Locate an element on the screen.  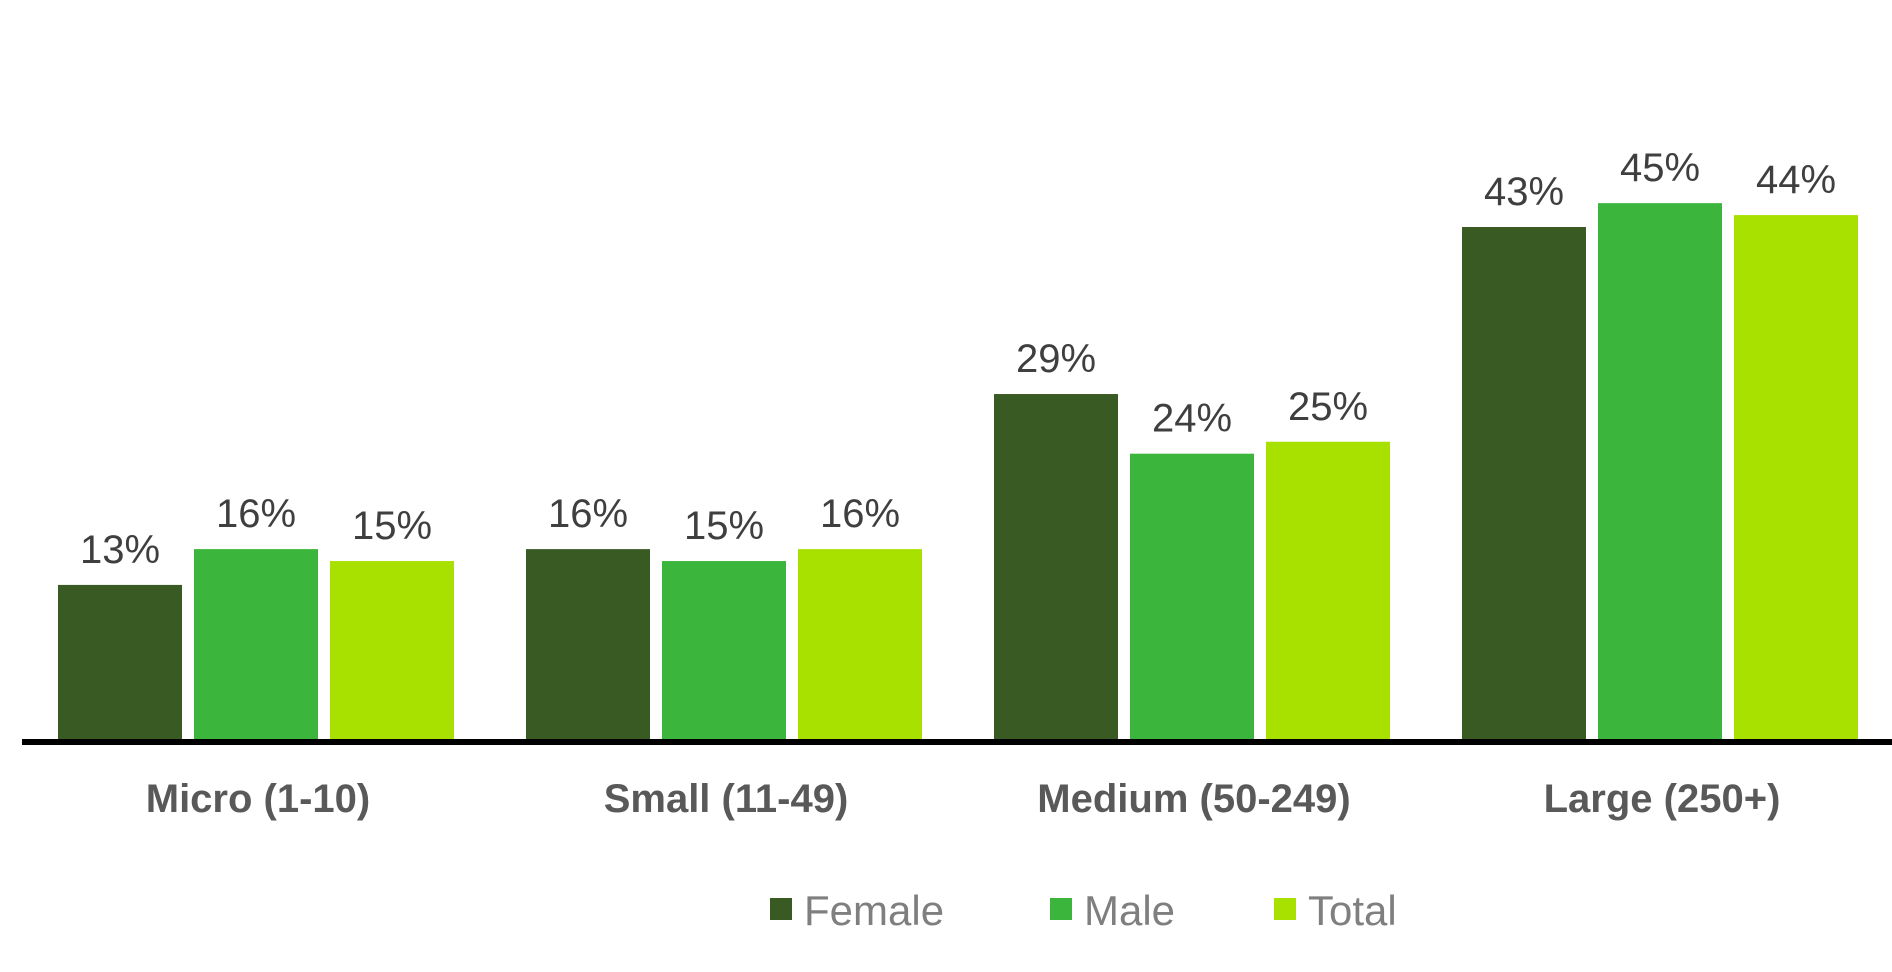
legend: Female Male Total is located at coordinates (1083, 910).